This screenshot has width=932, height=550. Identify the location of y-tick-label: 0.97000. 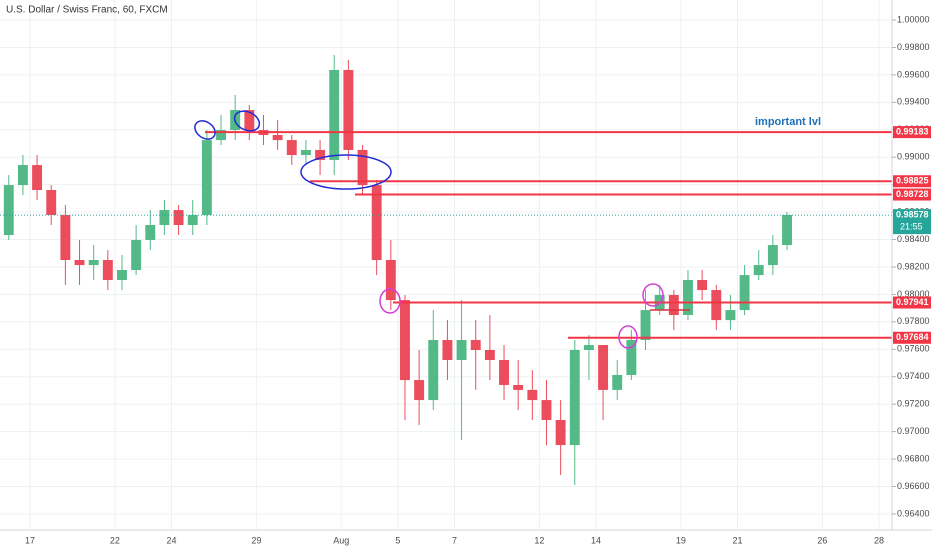
(913, 431).